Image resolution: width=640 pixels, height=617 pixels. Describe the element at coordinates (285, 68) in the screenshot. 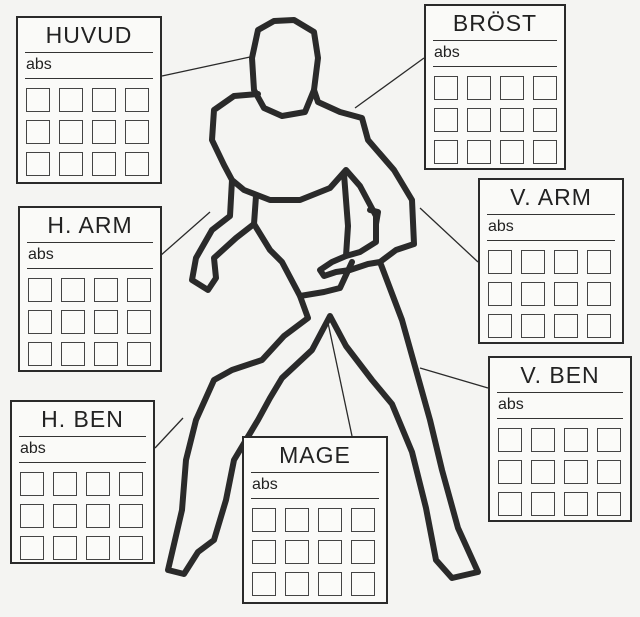

I see `figure-head` at that location.